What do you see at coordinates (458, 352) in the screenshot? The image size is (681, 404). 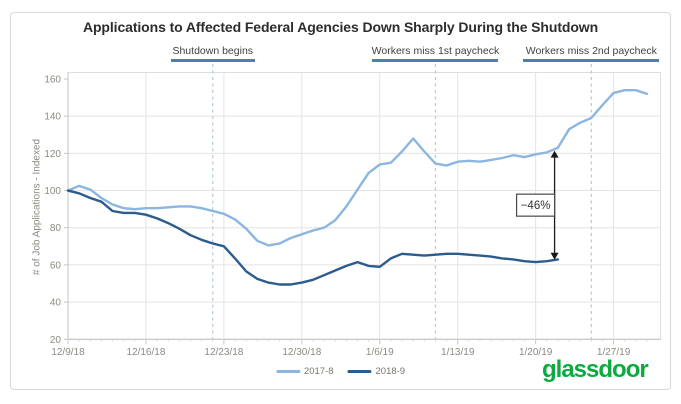 I see `x-tick-label: 1/13/19` at bounding box center [458, 352].